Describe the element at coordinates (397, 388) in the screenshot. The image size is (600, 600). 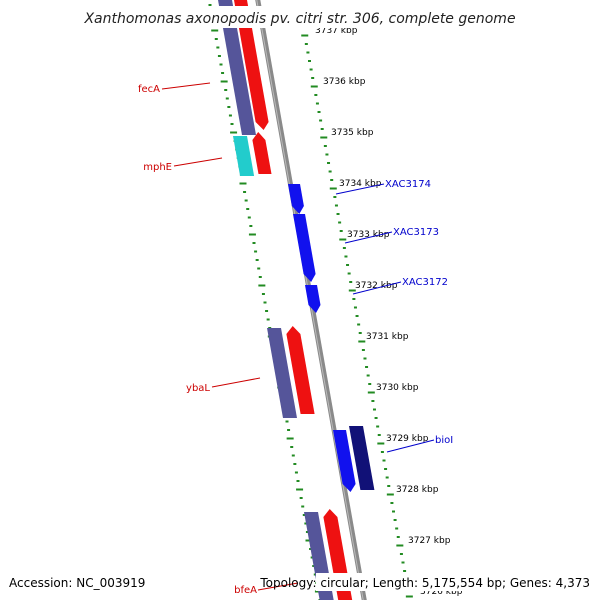
I see `kbp-label: 3730 kbp` at that location.